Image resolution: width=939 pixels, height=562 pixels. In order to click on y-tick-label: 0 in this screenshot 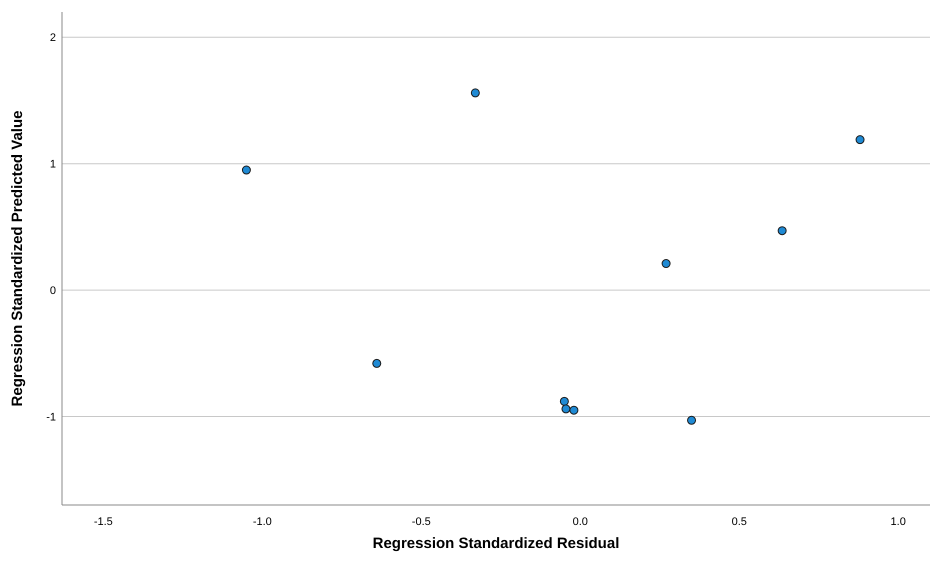, I will do `click(53, 290)`.